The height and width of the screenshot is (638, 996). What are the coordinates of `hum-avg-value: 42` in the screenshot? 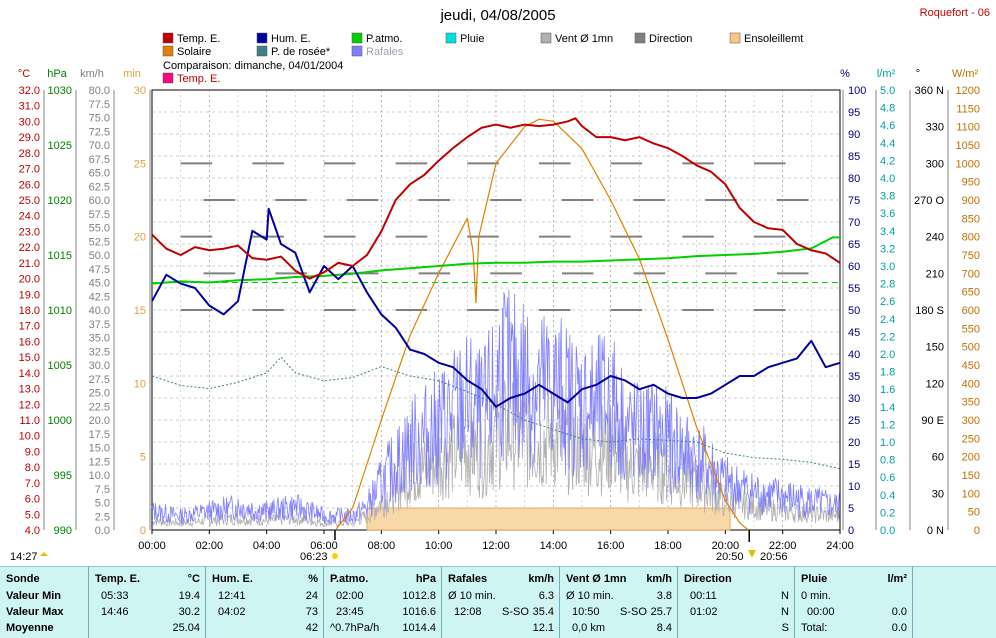 It's located at (311, 628).